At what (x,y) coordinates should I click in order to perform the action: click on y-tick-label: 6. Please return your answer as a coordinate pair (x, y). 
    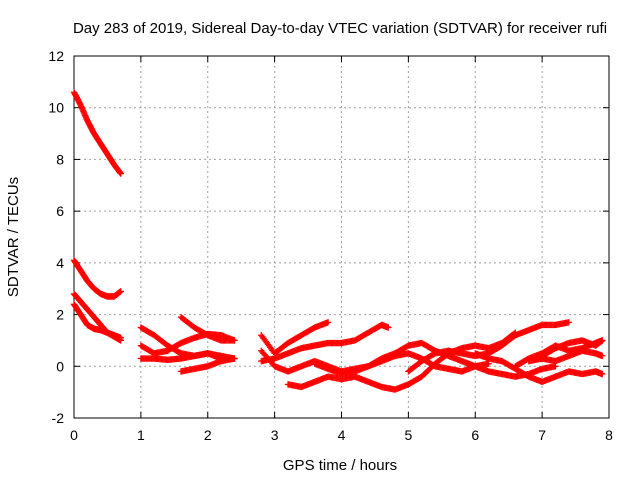
    Looking at the image, I should click on (60, 211).